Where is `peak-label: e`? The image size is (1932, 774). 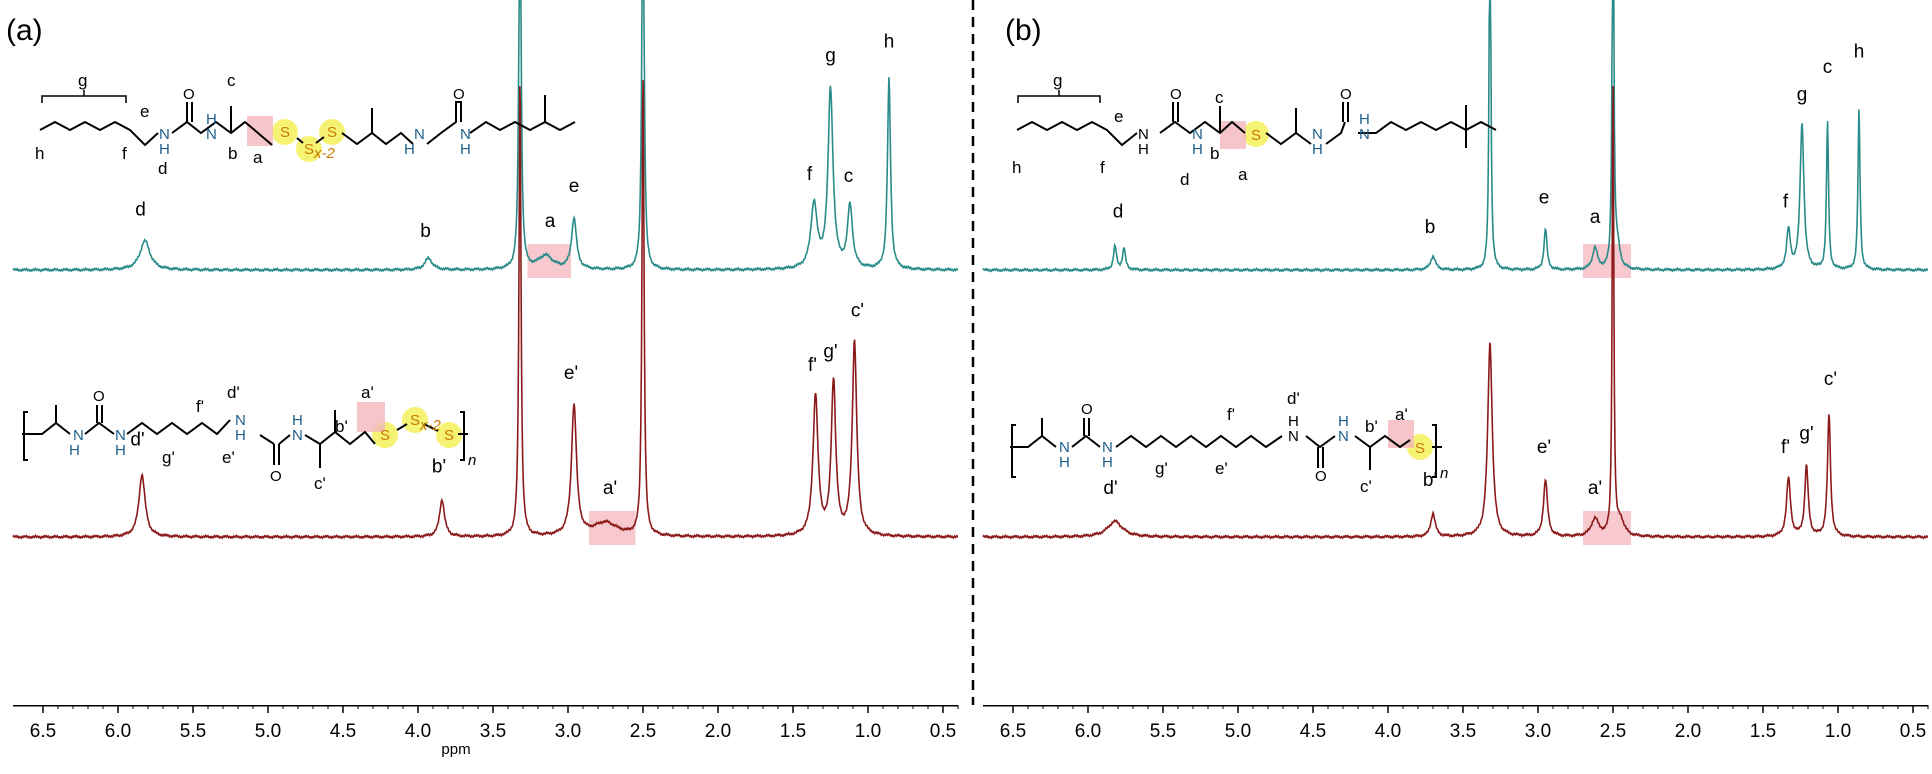 peak-label: e is located at coordinates (574, 186).